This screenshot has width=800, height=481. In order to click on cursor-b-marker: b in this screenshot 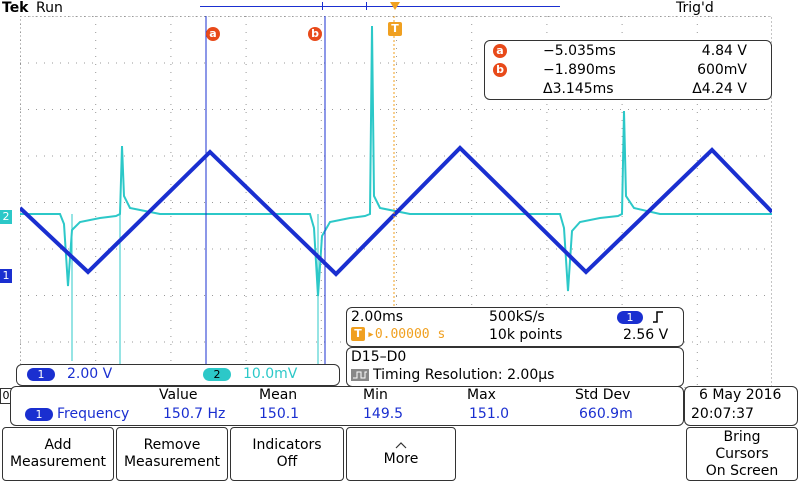, I will do `click(315, 31)`.